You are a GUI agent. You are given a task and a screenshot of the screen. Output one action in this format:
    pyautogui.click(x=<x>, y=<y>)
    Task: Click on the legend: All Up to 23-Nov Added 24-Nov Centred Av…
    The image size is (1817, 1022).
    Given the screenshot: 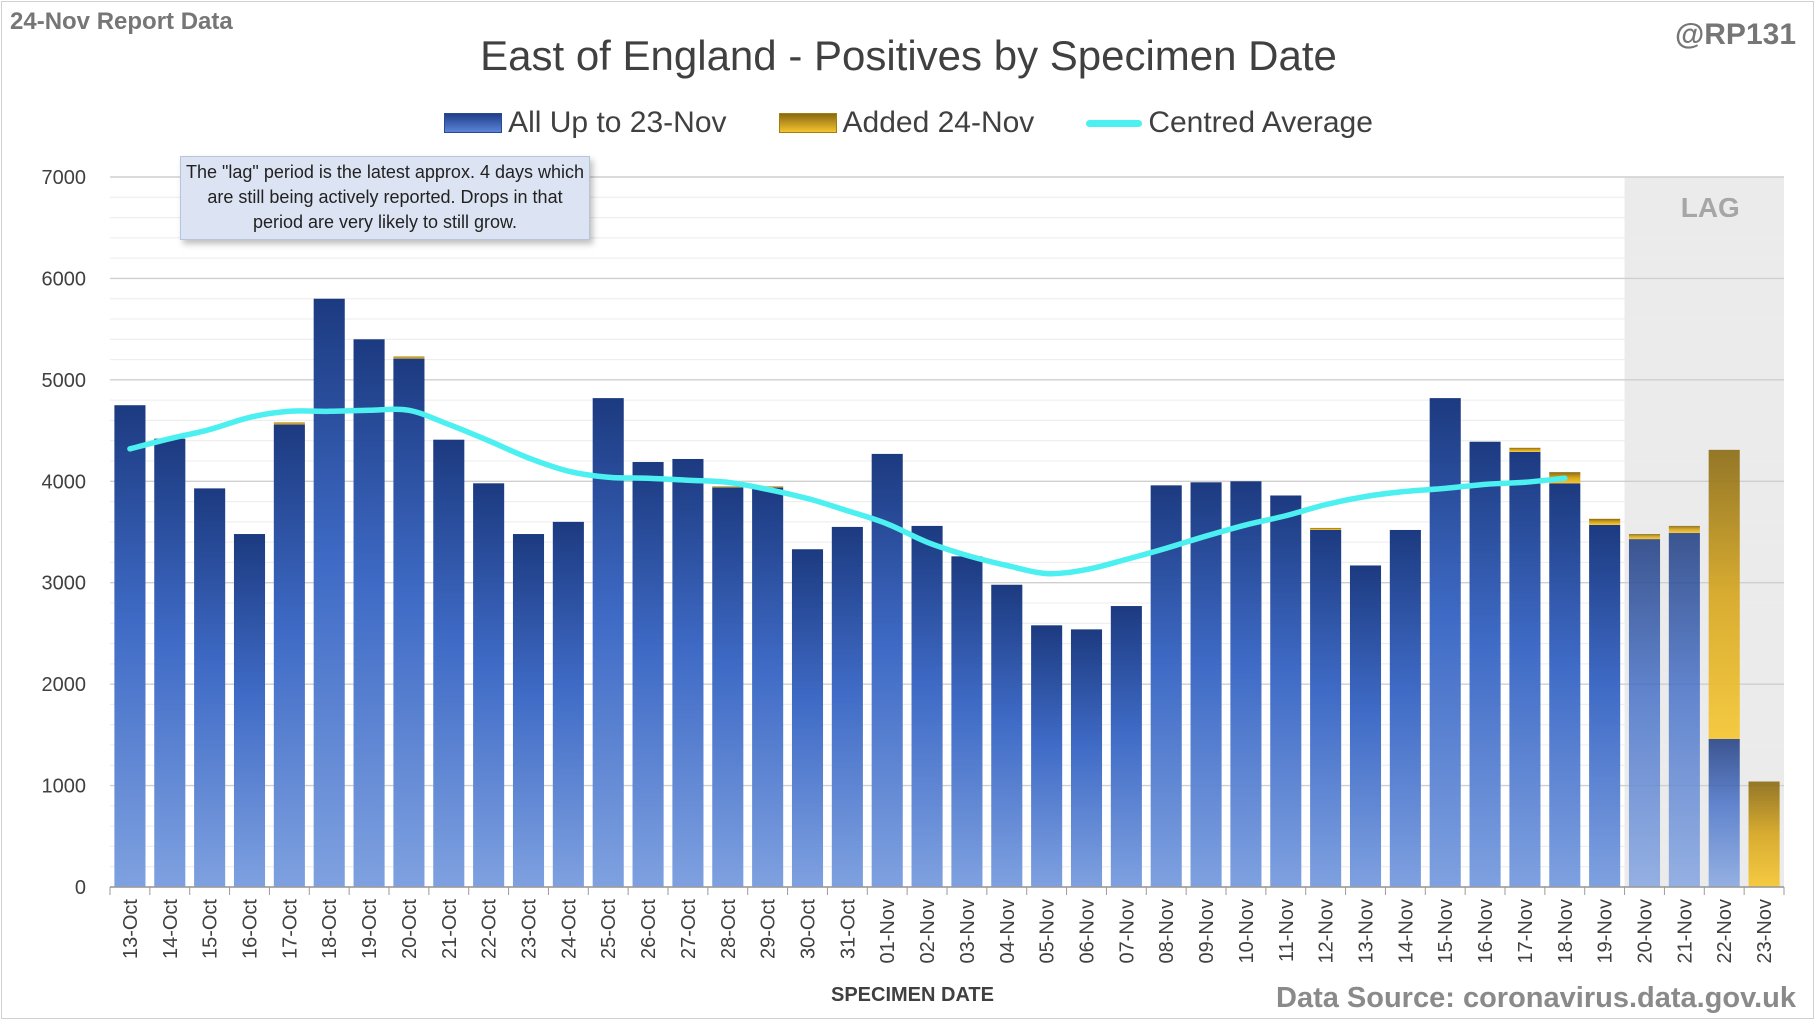 What is the action you would take?
    pyautogui.click(x=908, y=123)
    